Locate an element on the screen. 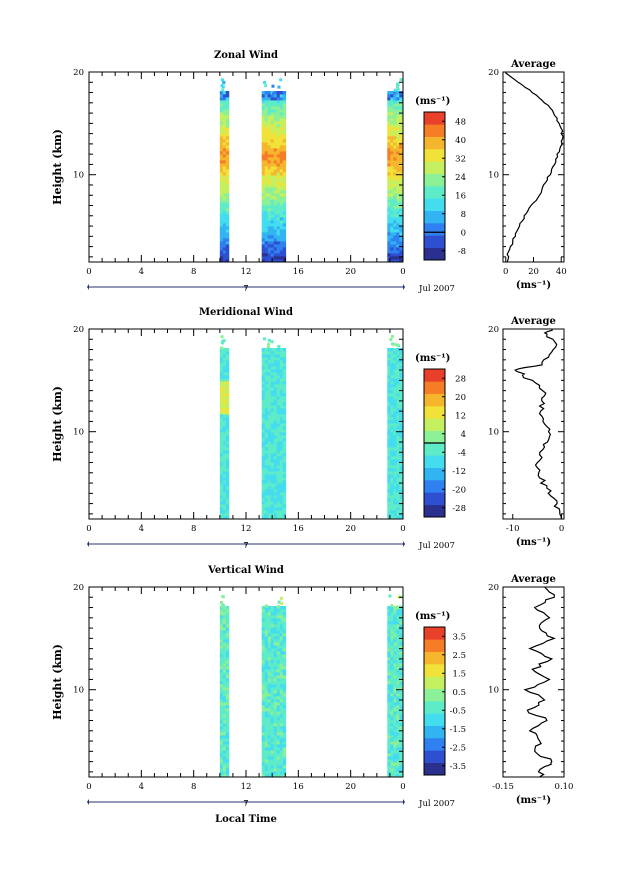 This screenshot has width=623, height=873. colorbar-tick-label: 32 is located at coordinates (460, 159).